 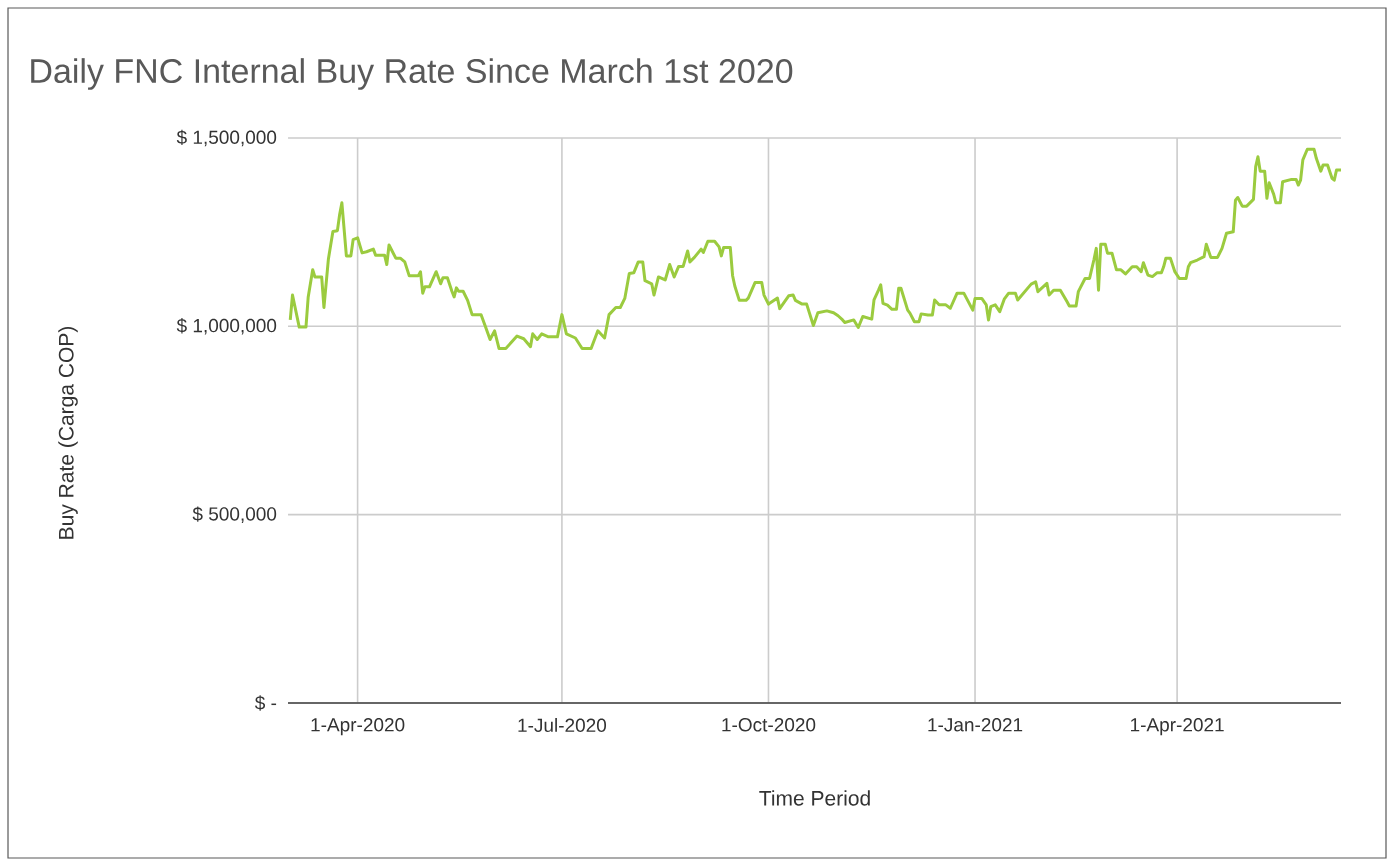 What do you see at coordinates (1177, 727) in the screenshot?
I see `x-tick-label: 1-Apr-2021` at bounding box center [1177, 727].